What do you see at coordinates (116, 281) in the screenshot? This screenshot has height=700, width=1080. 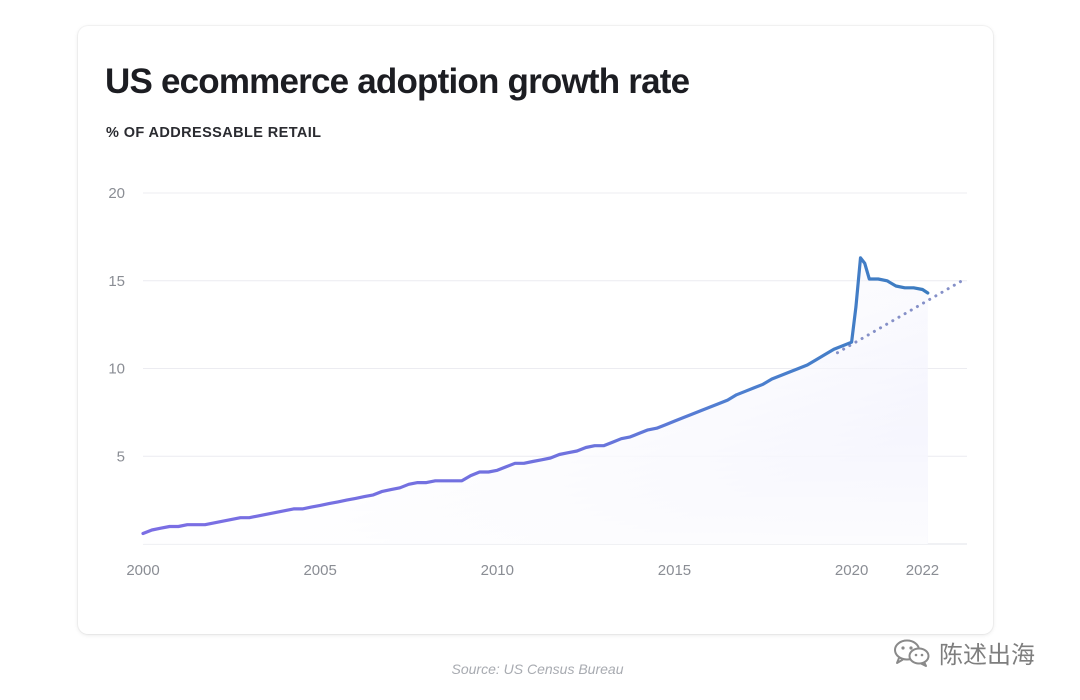 I see `y-tick-label: 15` at bounding box center [116, 281].